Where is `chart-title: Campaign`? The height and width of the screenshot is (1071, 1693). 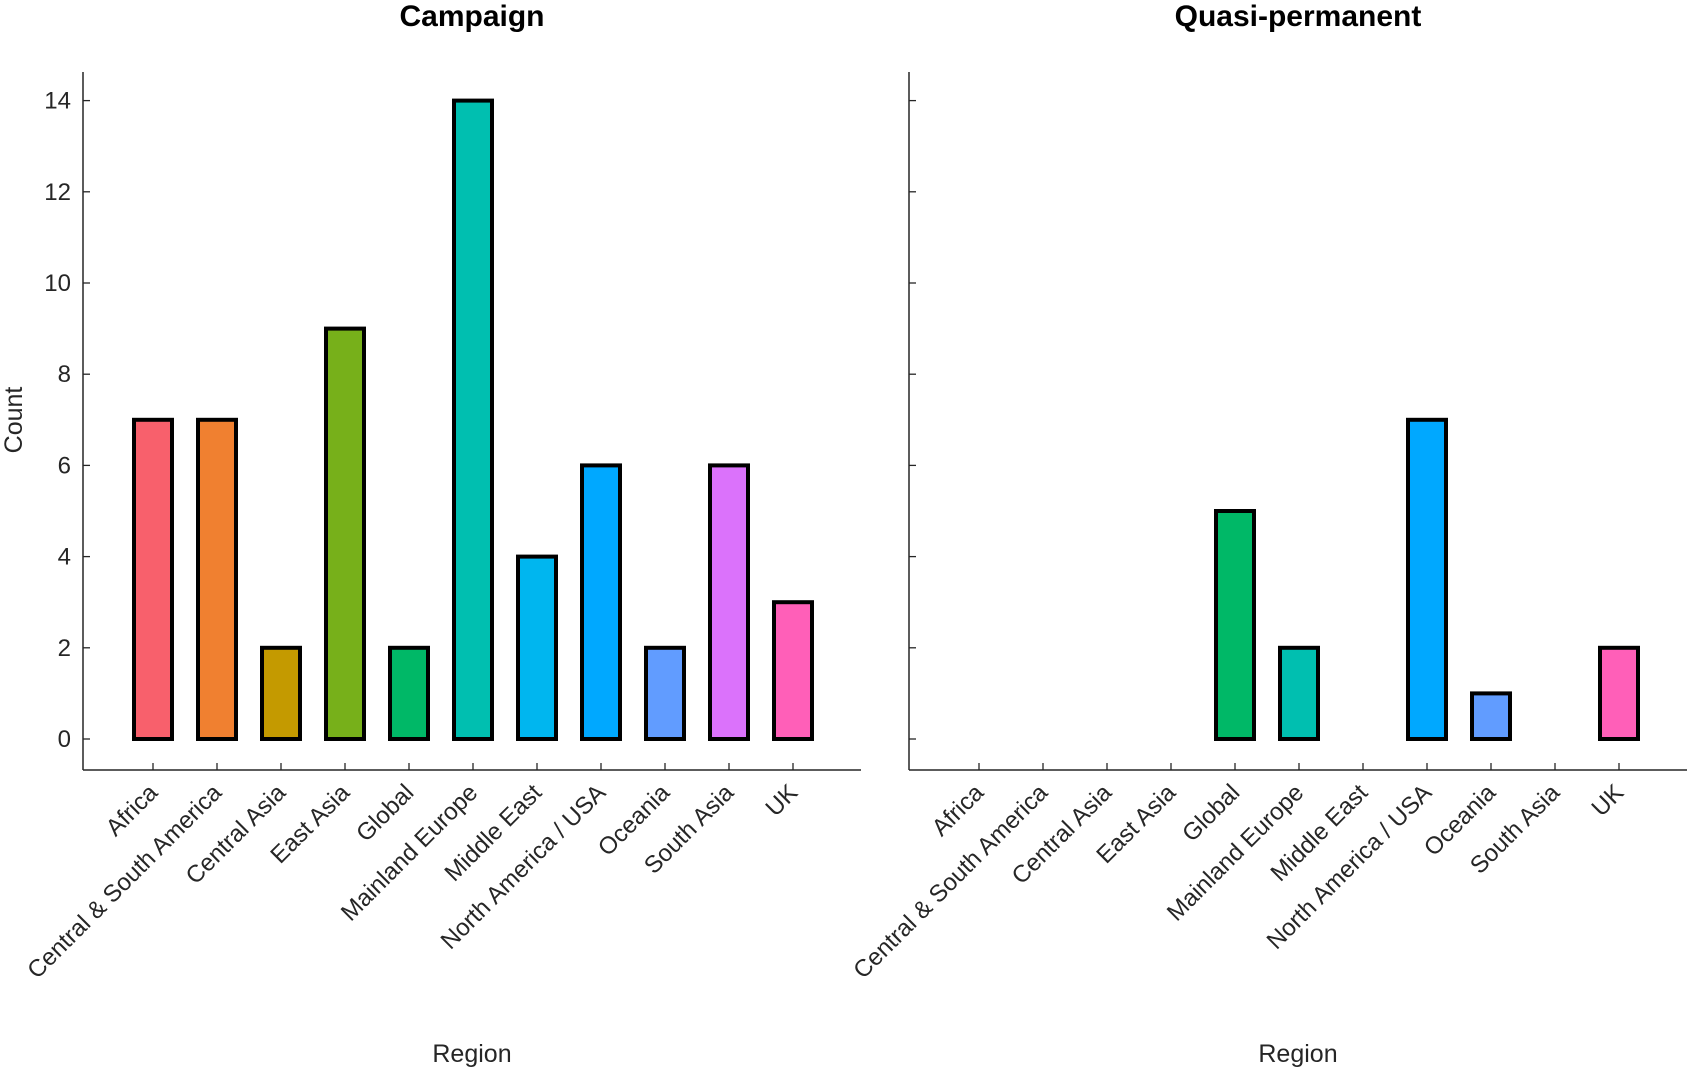
chart-title: Campaign is located at coordinates (471, 16).